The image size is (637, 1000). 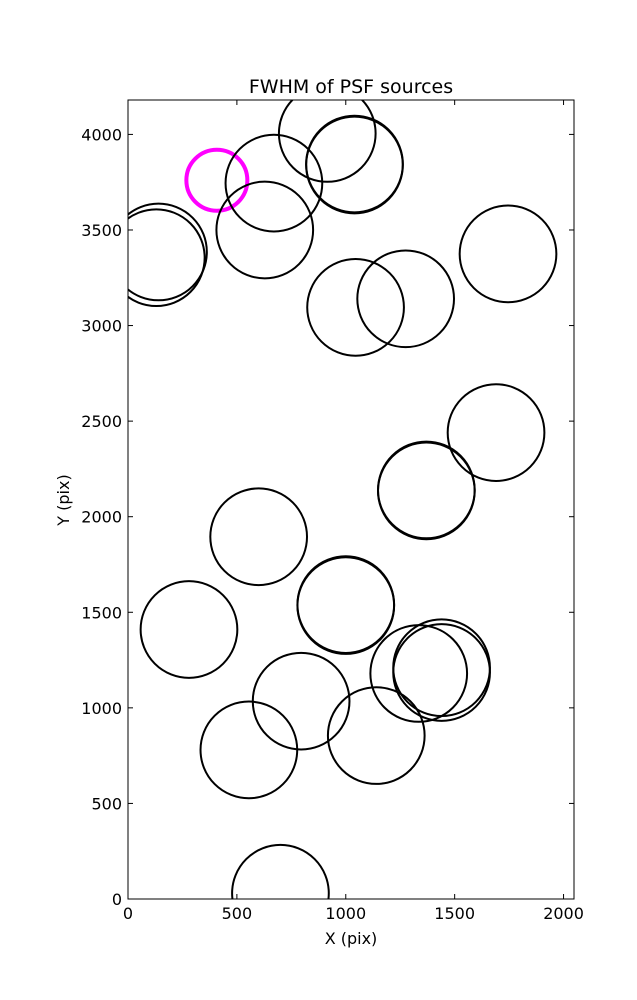 What do you see at coordinates (101, 134) in the screenshot?
I see `y-tick-label: 4000` at bounding box center [101, 134].